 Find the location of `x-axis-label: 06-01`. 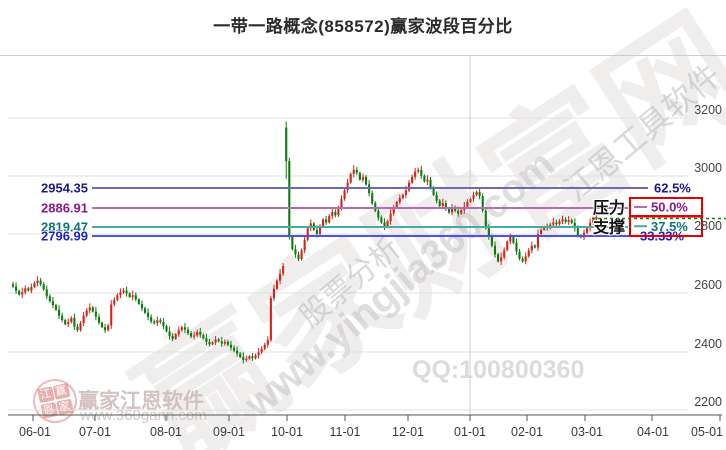

x-axis-label: 06-01 is located at coordinates (35, 432).